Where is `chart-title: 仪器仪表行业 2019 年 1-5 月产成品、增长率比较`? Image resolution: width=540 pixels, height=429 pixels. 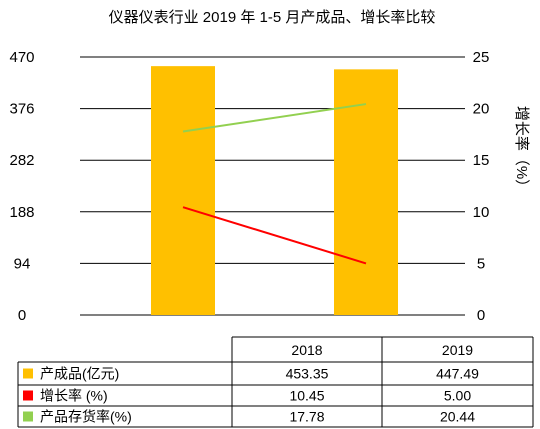 chart-title: 仪器仪表行业 2019 年 1-5 月产成品、增长率比较 is located at coordinates (272, 17).